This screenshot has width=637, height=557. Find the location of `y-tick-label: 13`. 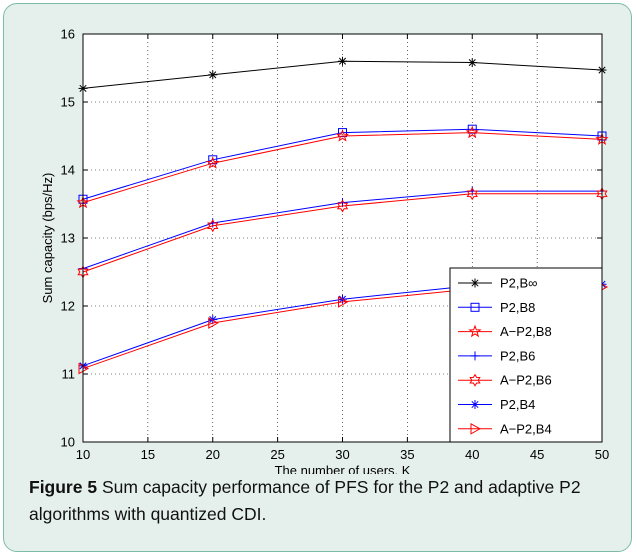

y-tick-label: 13 is located at coordinates (68, 238).